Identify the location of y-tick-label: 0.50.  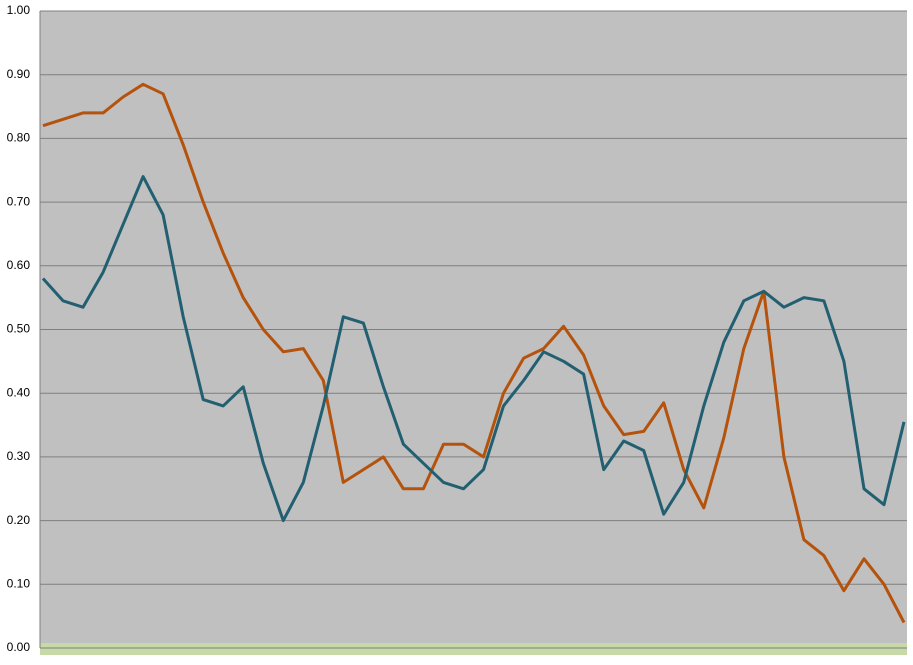
(19, 329).